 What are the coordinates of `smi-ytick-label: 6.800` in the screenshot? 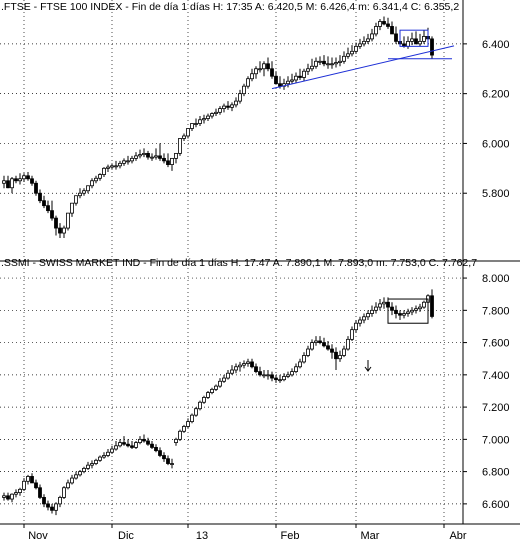 It's located at (496, 473).